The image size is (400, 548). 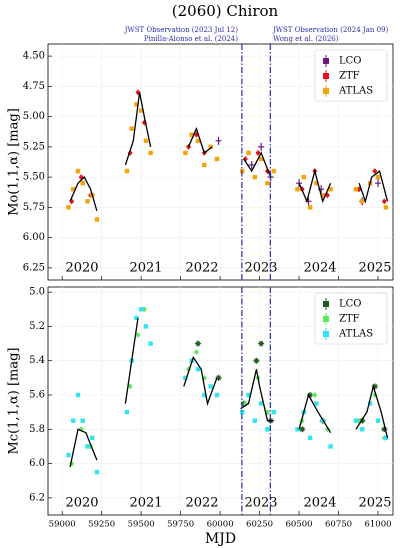 What do you see at coordinates (62, 525) in the screenshot?
I see `x-tick-label: 59000` at bounding box center [62, 525].